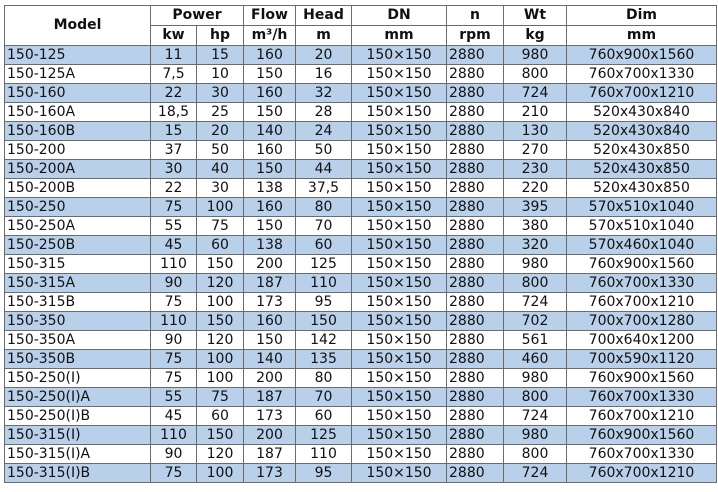 The height and width of the screenshot is (492, 718). Describe the element at coordinates (641, 74) in the screenshot. I see `cell-dim: 760x700x1330` at that location.